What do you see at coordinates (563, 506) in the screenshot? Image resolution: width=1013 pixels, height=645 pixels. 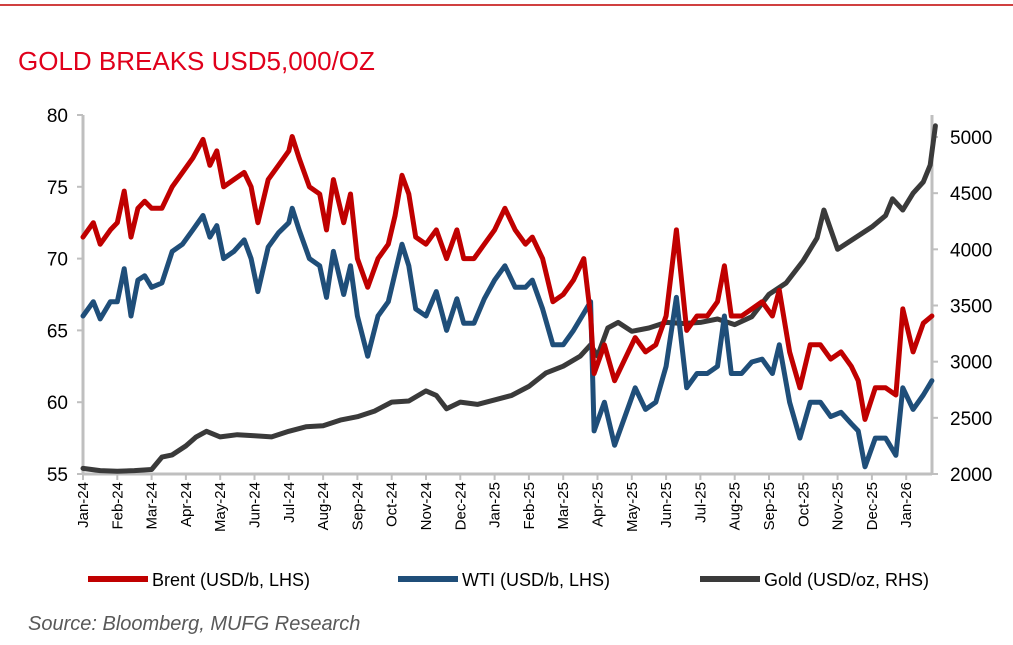 I see `x-tick-label: Mar-25` at bounding box center [563, 506].